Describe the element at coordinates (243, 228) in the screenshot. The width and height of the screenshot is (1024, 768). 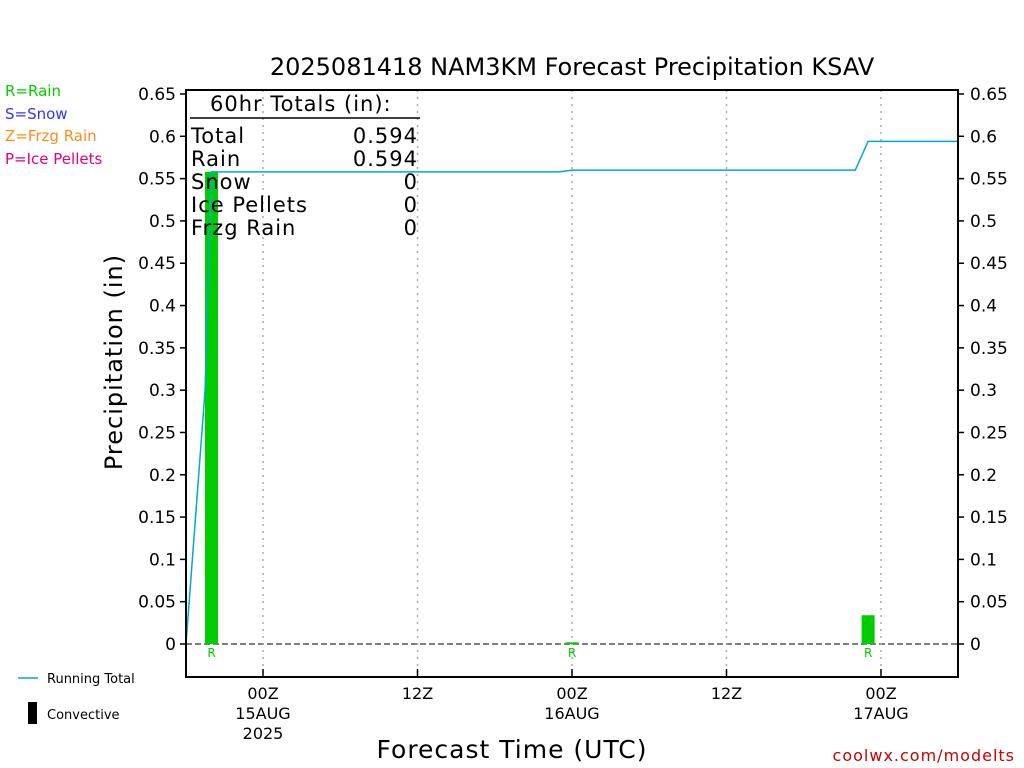
I see `totals-row-label: Frzg Rain` at that location.